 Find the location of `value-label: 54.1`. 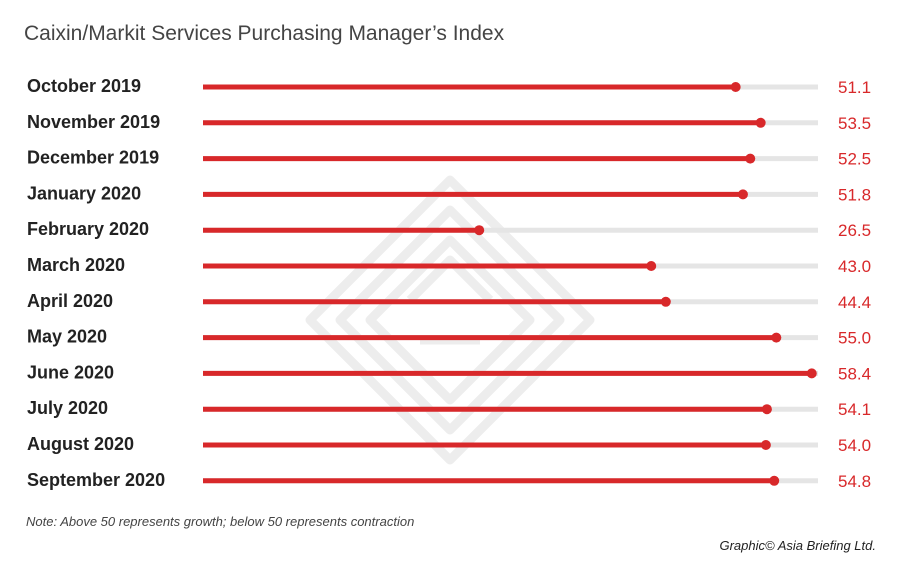

value-label: 54.1 is located at coordinates (854, 409).